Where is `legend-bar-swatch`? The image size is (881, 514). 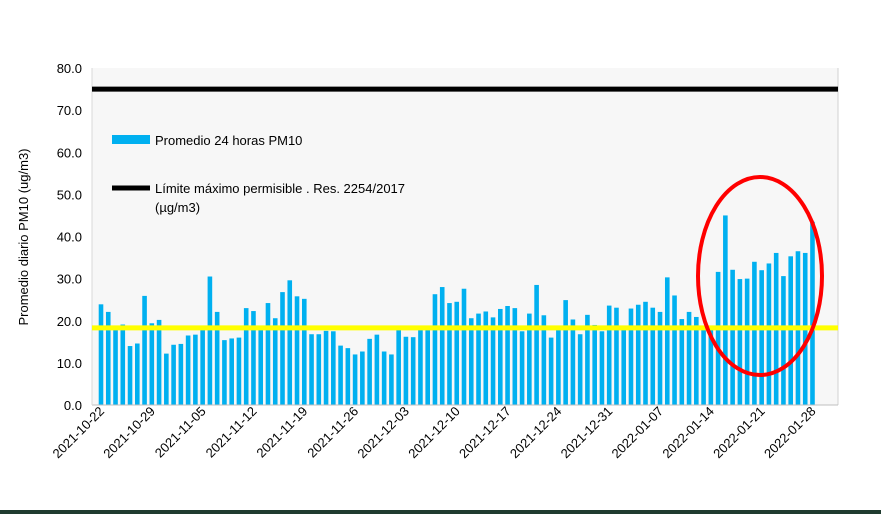 legend-bar-swatch is located at coordinates (131, 139).